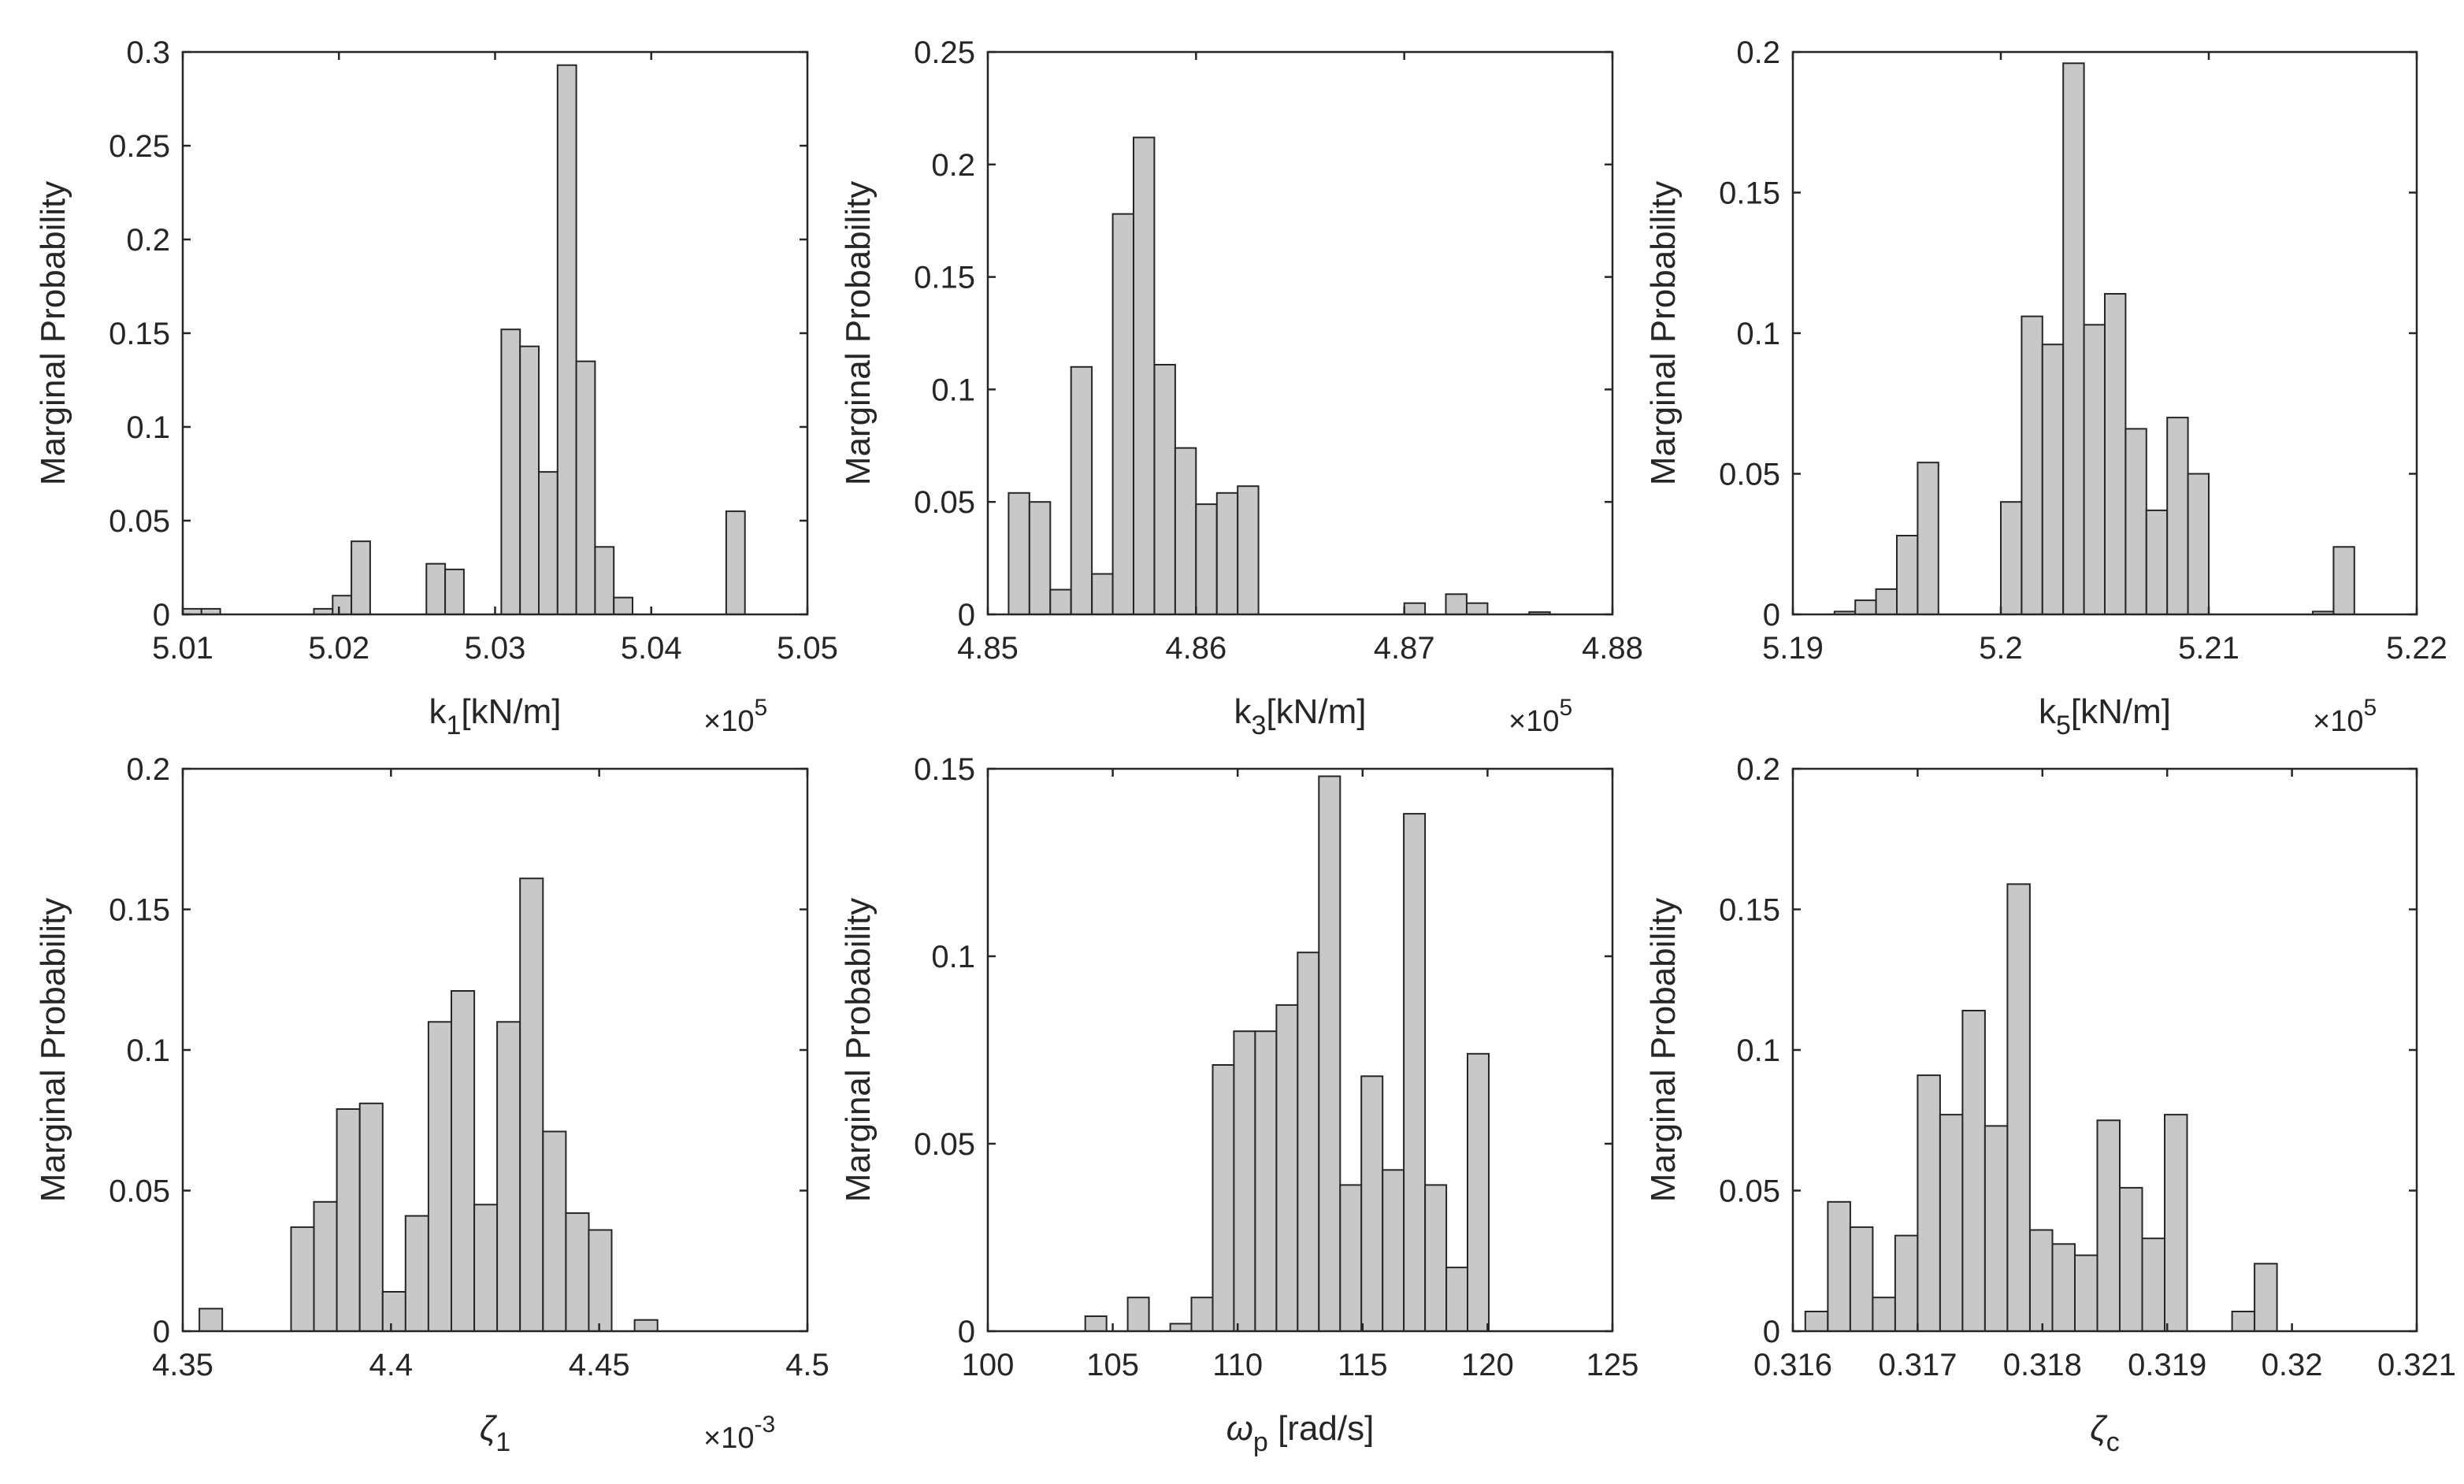 Image resolution: width=2464 pixels, height=1484 pixels. What do you see at coordinates (2416, 649) in the screenshot?
I see `x-tick-label: 5.22` at bounding box center [2416, 649].